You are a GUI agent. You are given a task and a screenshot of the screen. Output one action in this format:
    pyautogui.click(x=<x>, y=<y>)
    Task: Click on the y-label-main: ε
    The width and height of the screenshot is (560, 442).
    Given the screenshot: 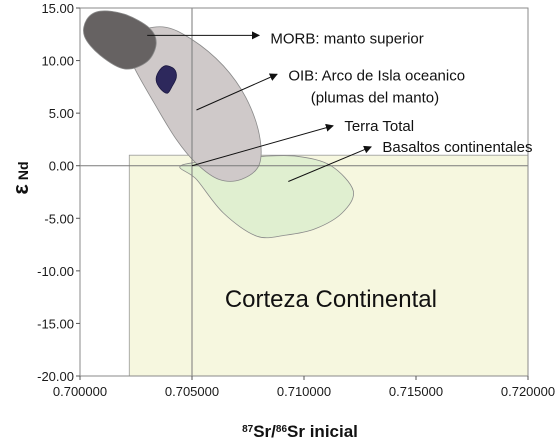 What is the action you would take?
    pyautogui.click(x=20, y=189)
    